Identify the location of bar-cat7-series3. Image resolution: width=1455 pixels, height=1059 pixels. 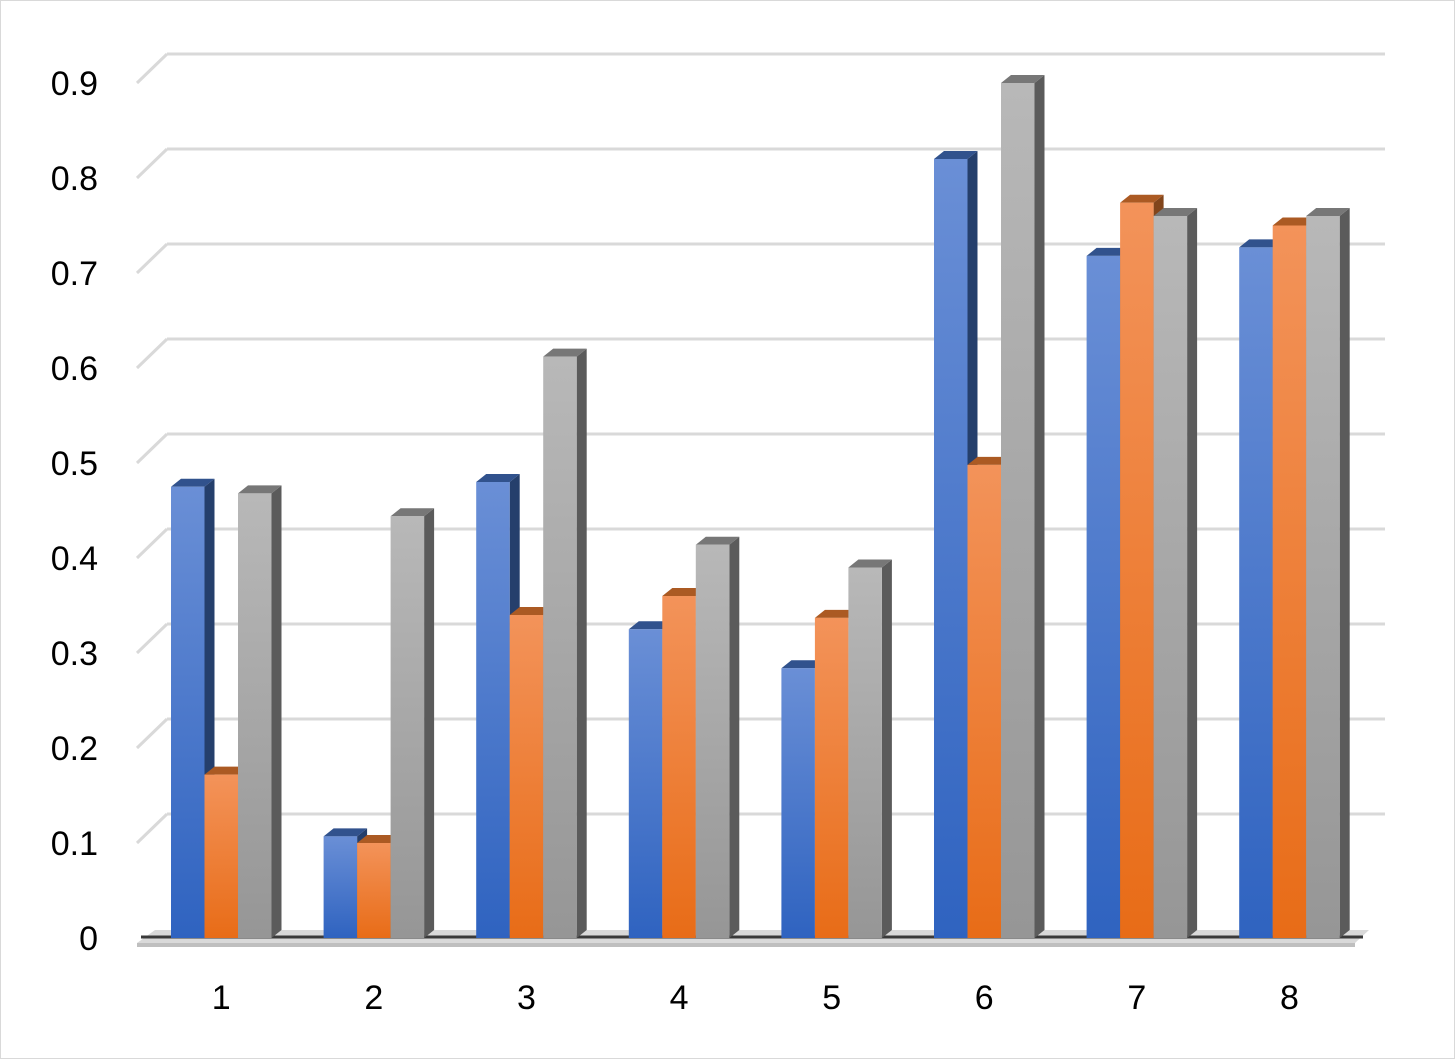
(1175, 573).